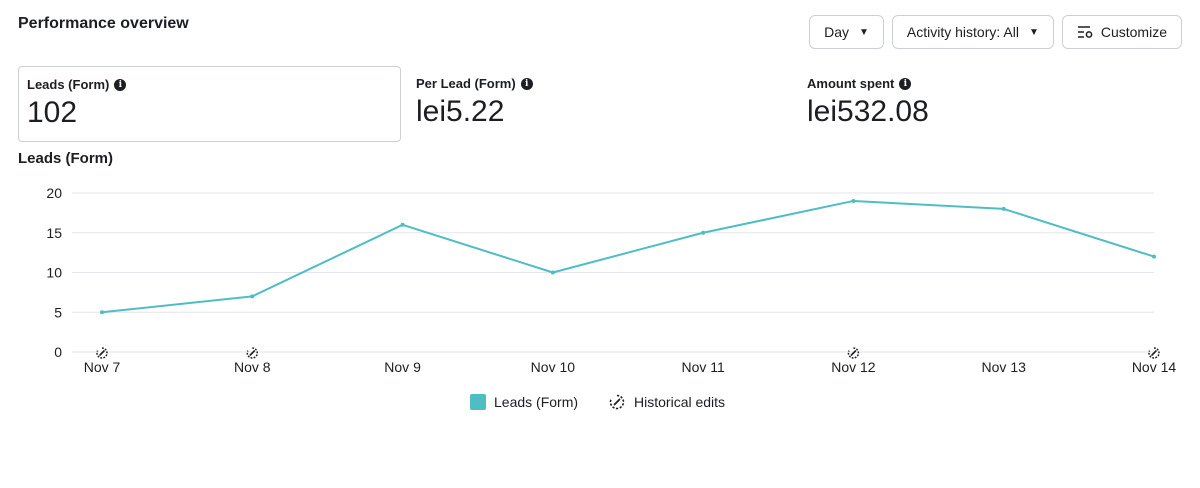 The image size is (1200, 488). Describe the element at coordinates (58, 352) in the screenshot. I see `y-tick-label: 0` at that location.